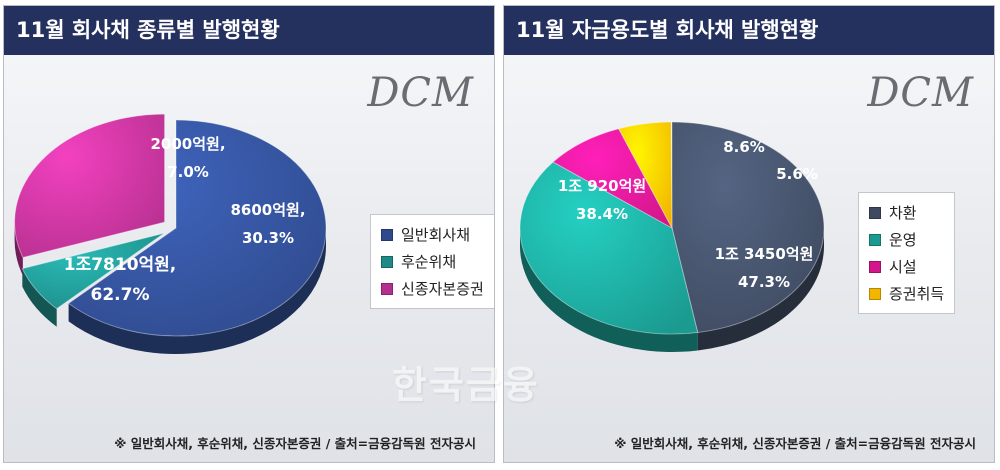  What do you see at coordinates (120, 265) in the screenshot?
I see `slice-amount-label: 1조7810억원,` at bounding box center [120, 265].